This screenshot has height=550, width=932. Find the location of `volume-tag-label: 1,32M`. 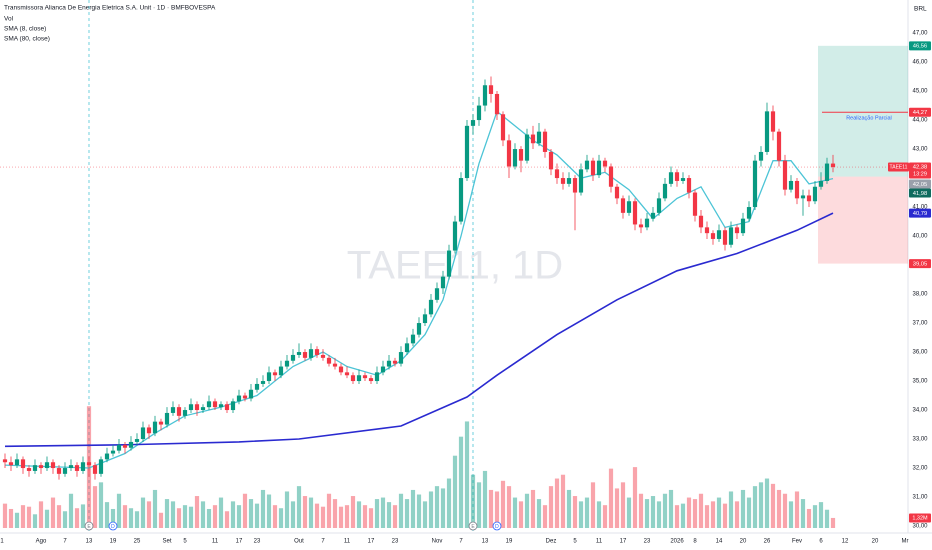

volume-tag-label: 1,32M is located at coordinates (920, 518).